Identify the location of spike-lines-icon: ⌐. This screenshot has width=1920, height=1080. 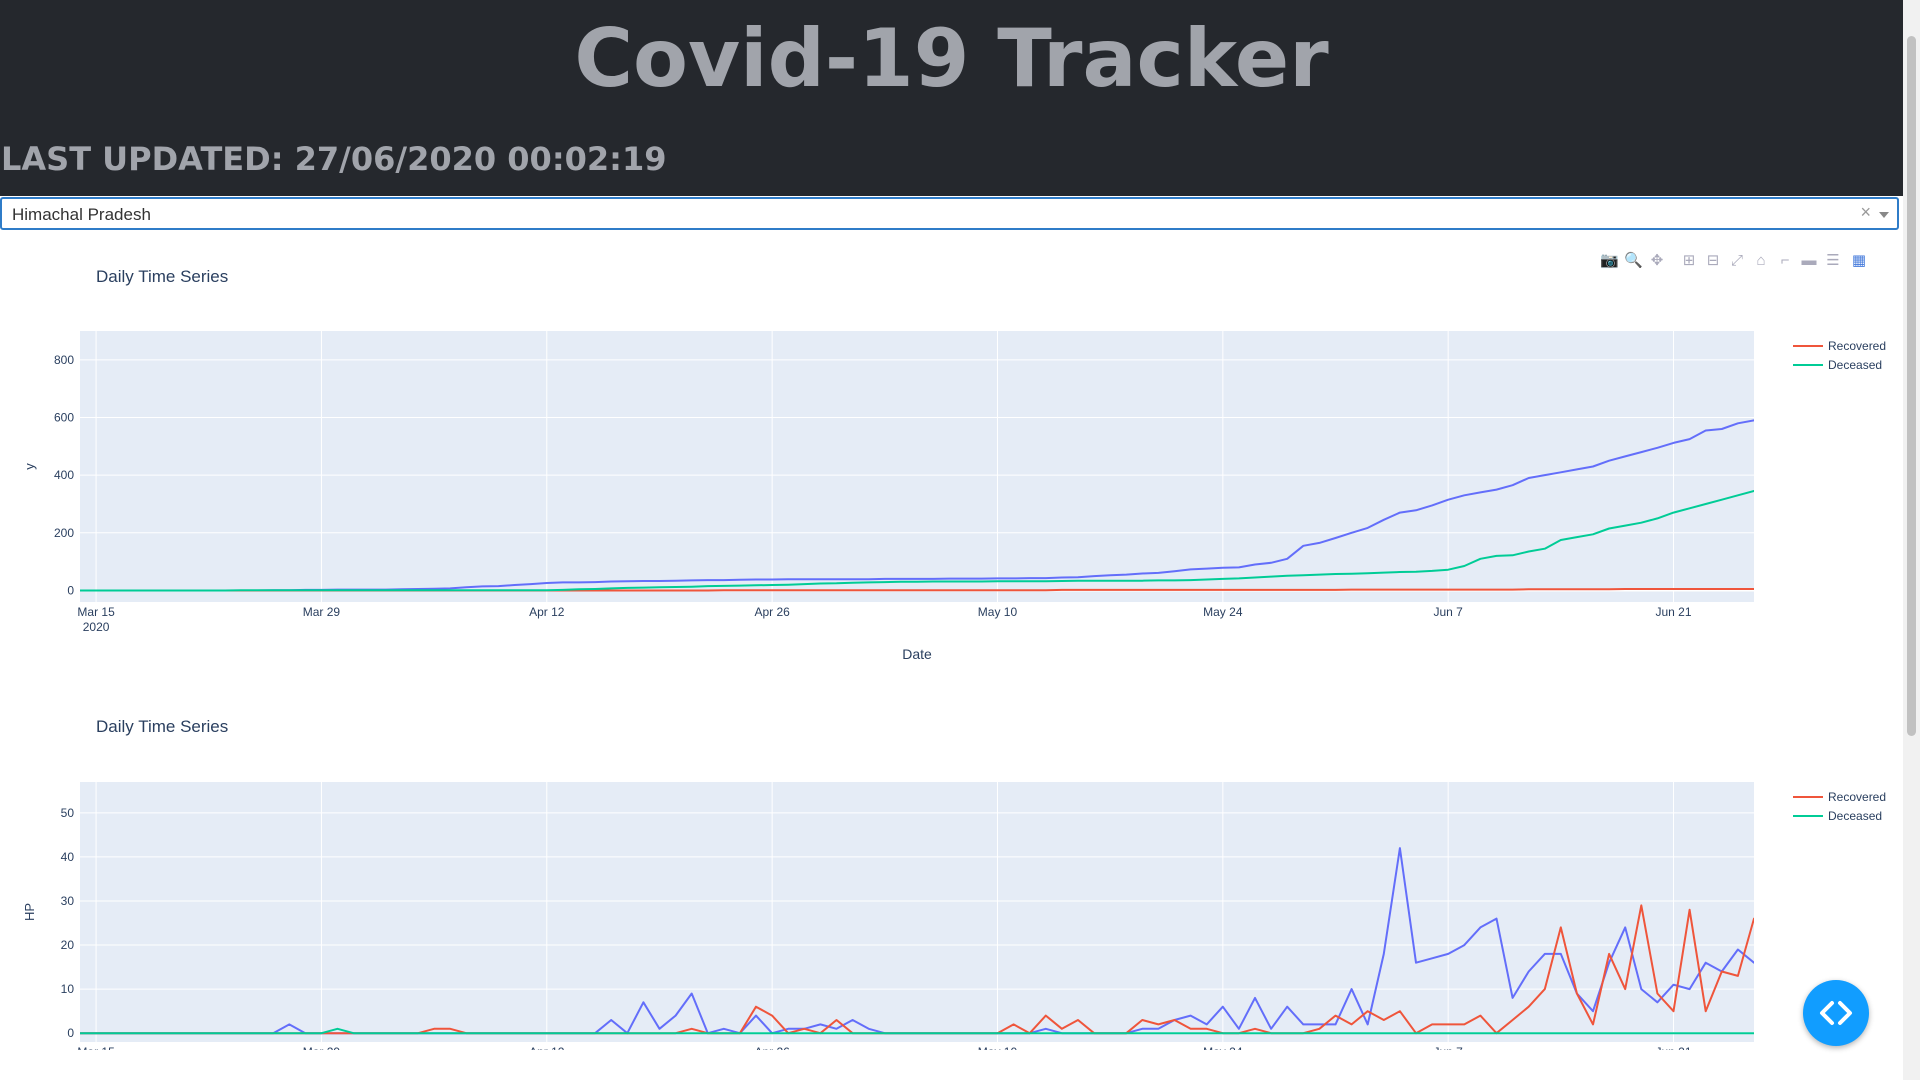
(1785, 260).